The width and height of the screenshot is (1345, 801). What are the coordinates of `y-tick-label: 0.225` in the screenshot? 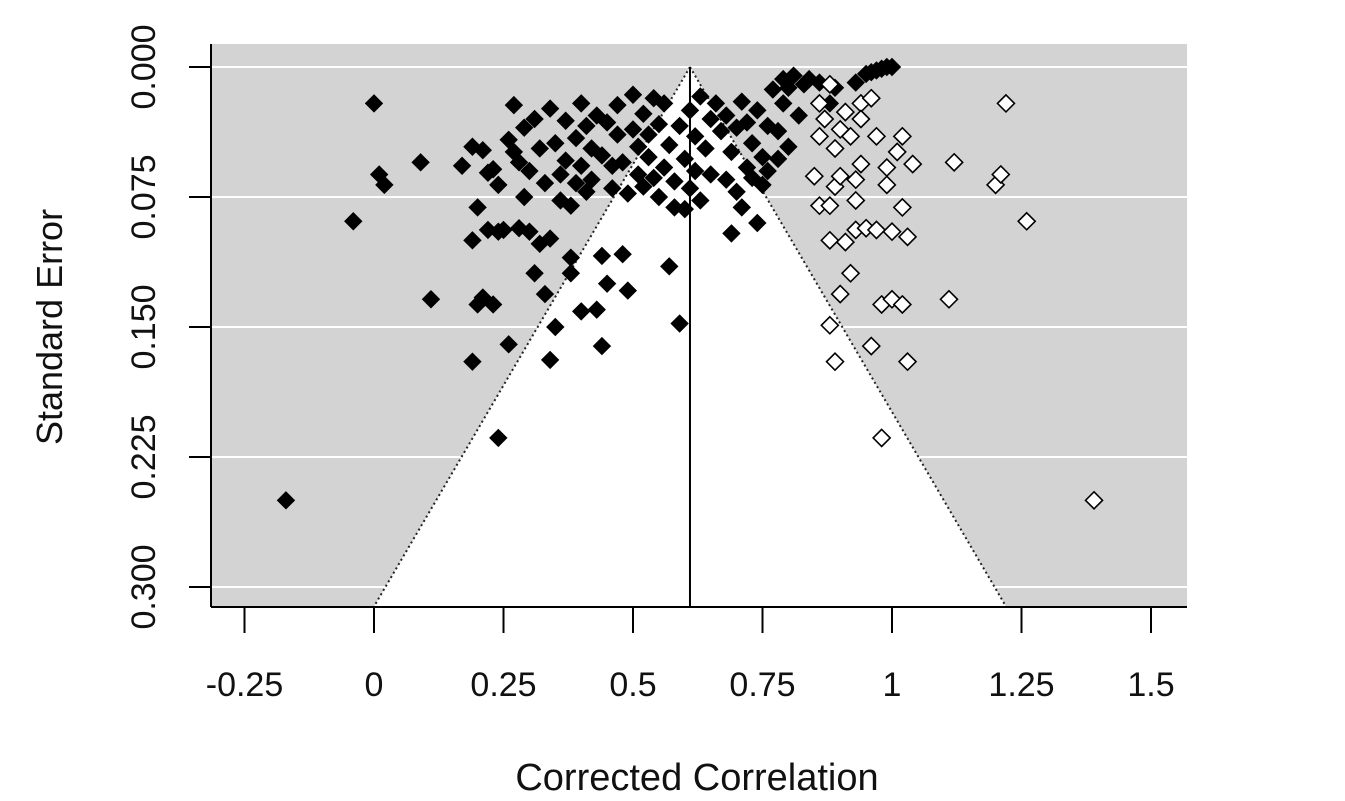 It's located at (144, 456).